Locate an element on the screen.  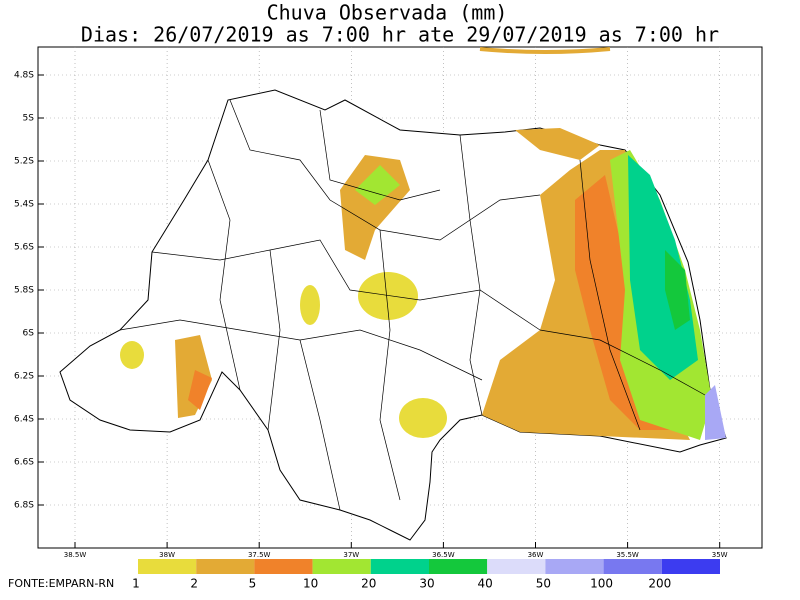
legend-label: 40 is located at coordinates (485, 584).